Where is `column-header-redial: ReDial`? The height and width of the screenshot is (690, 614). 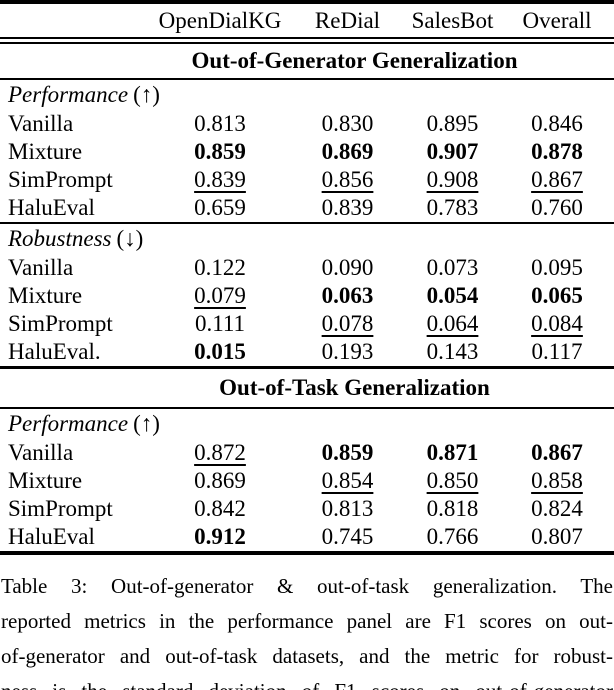
column-header-redial: ReDial is located at coordinates (347, 20).